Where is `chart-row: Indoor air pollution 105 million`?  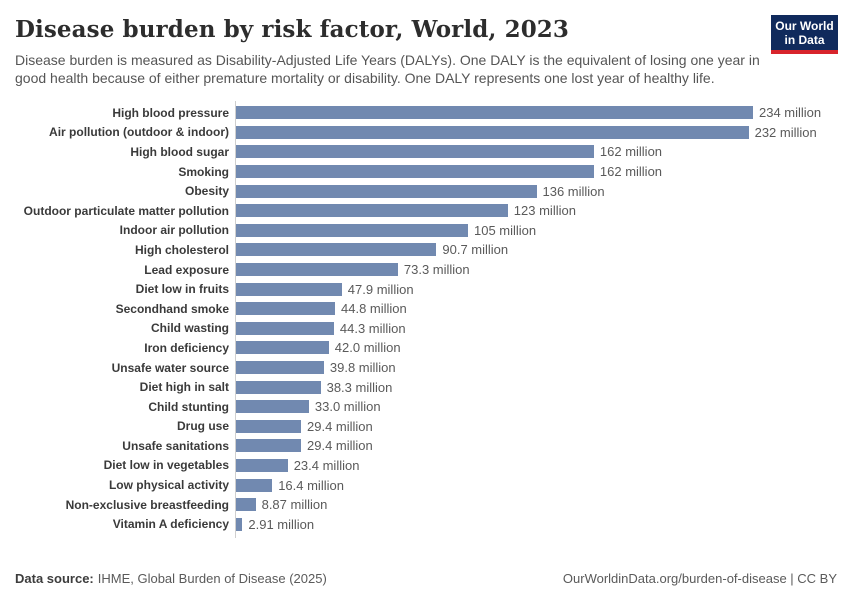 chart-row: Indoor air pollution 105 million is located at coordinates (432, 231).